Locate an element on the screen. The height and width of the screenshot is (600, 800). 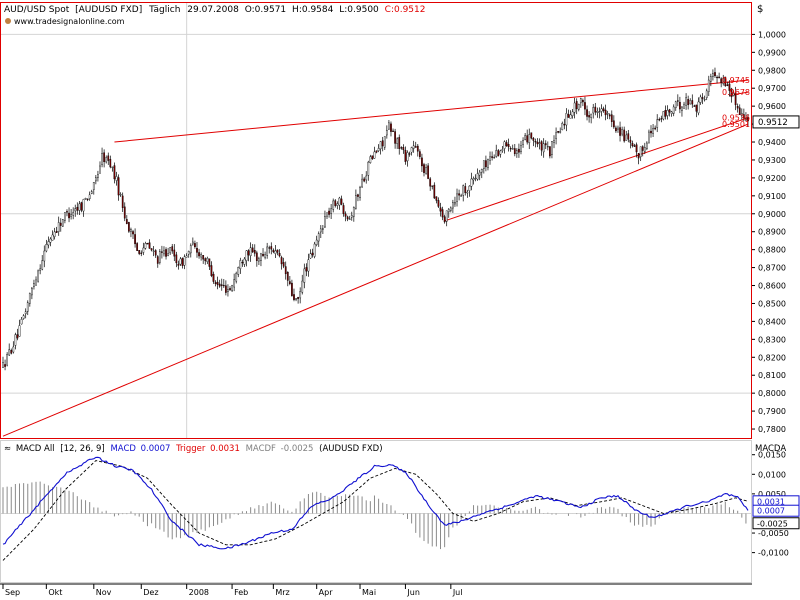
macd-icon: ≈ is located at coordinates (7, 449).